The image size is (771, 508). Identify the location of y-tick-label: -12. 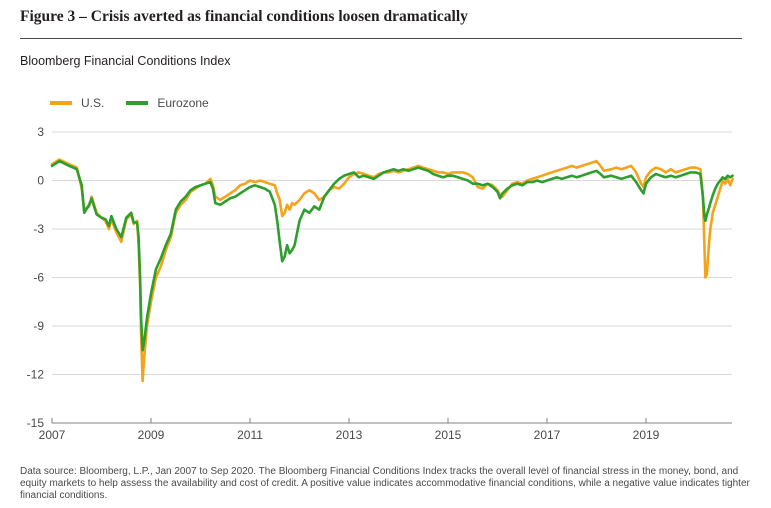
(36, 375).